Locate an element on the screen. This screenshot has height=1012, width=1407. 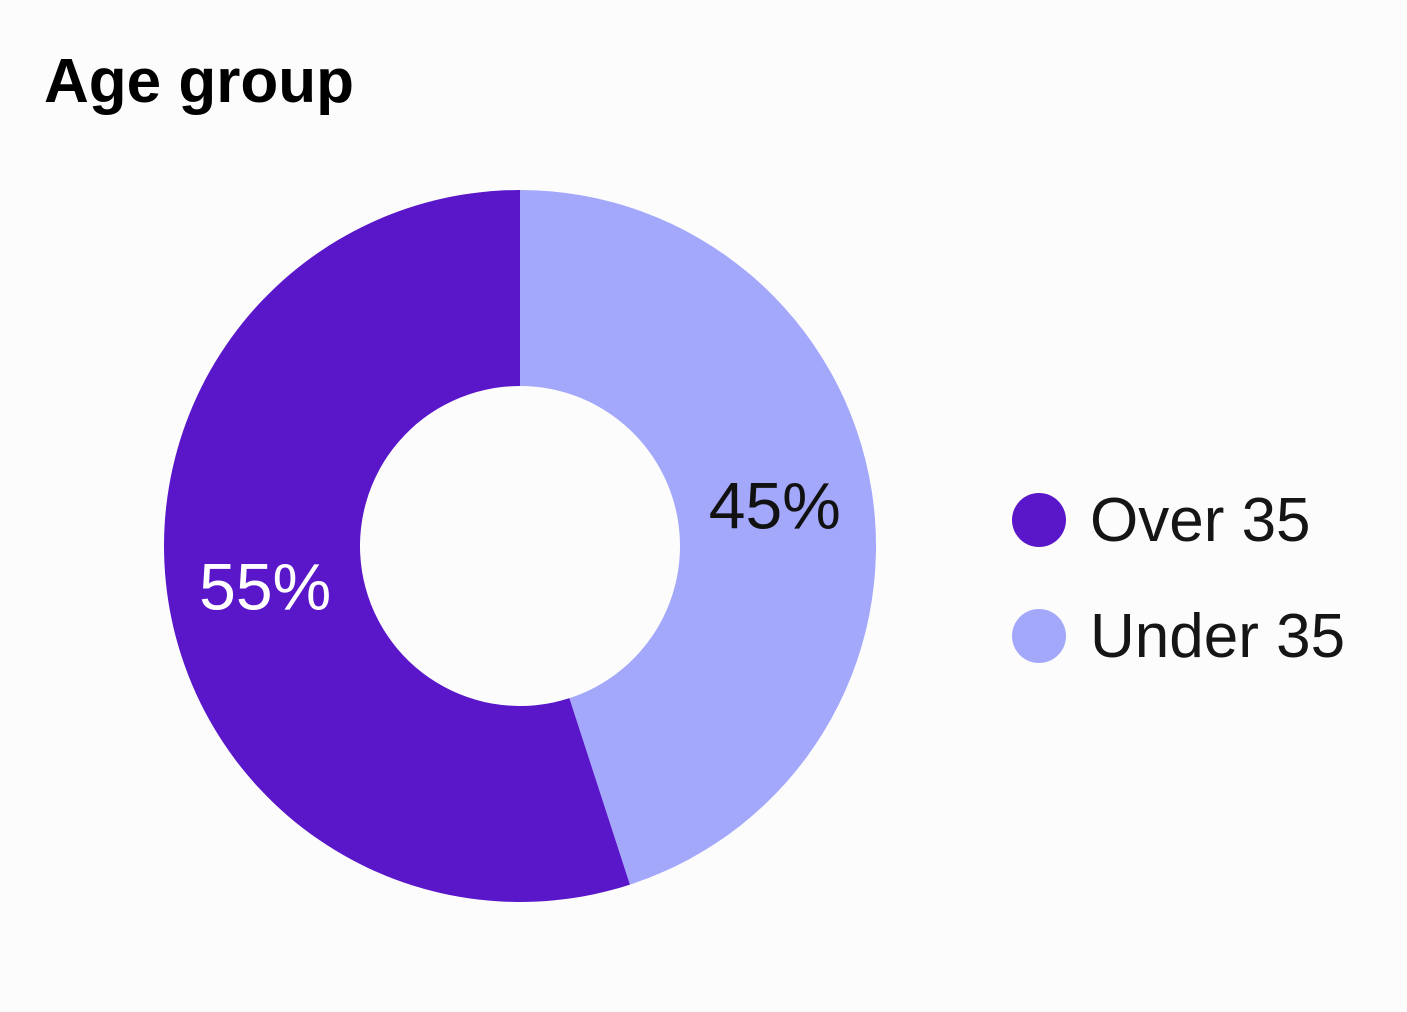
chart-title: Age group is located at coordinates (199, 81).